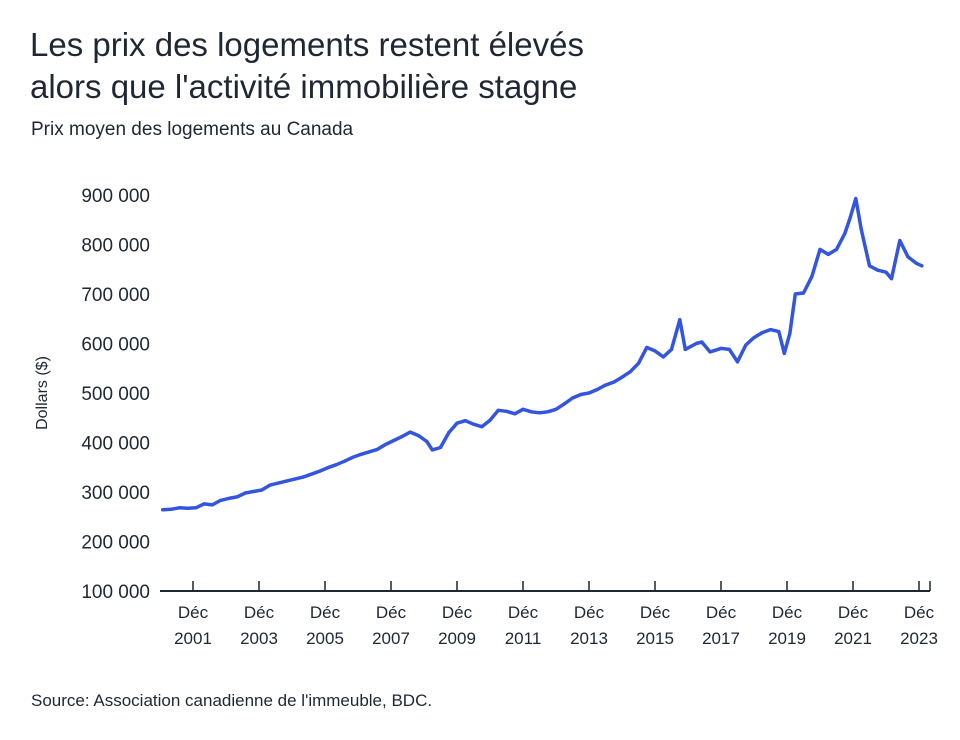 Image resolution: width=960 pixels, height=740 pixels. Describe the element at coordinates (721, 638) in the screenshot. I see `x-tick-label-year: 2017` at that location.